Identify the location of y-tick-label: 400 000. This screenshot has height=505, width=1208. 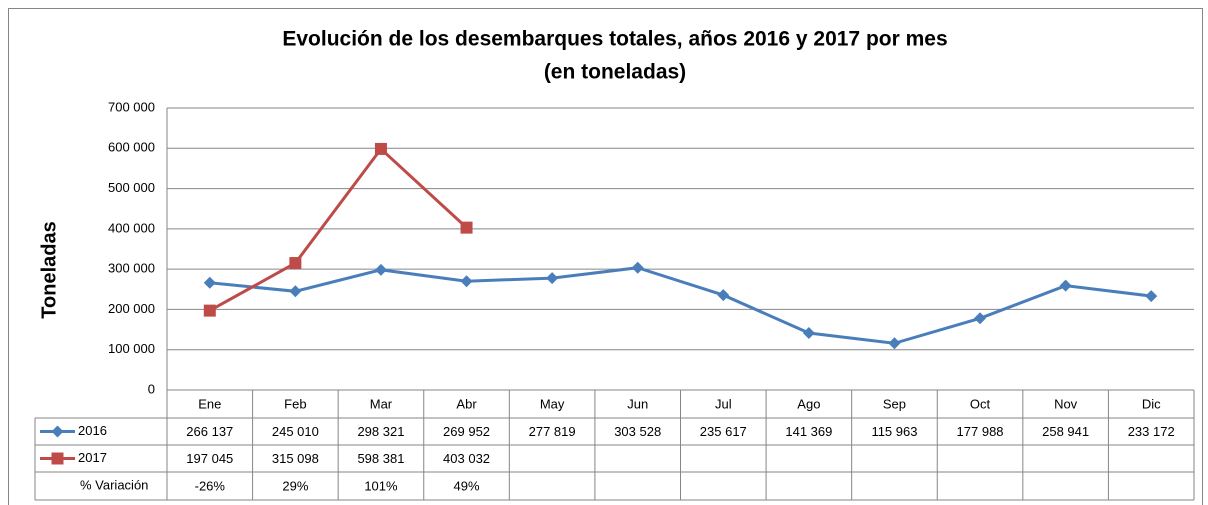
(131, 227).